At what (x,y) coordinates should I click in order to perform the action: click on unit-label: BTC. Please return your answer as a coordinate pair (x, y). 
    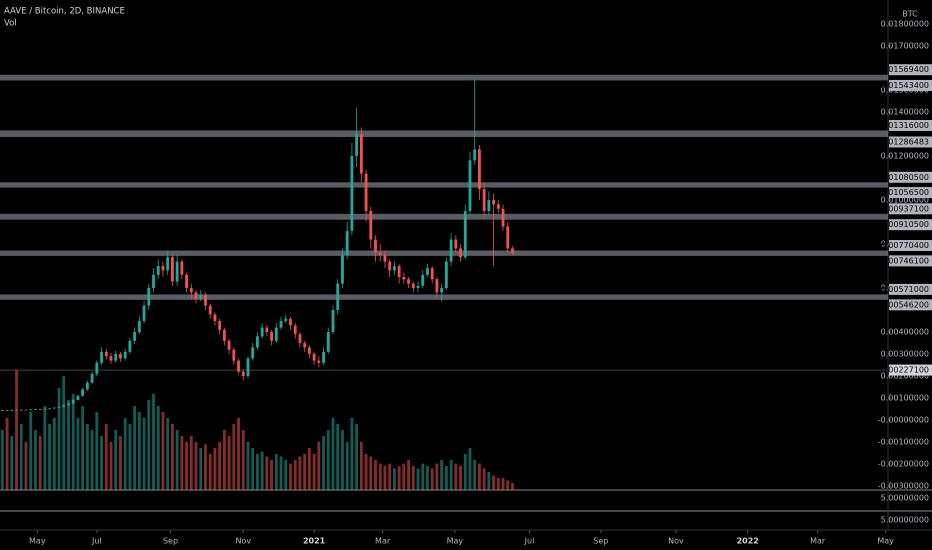
    Looking at the image, I should click on (910, 14).